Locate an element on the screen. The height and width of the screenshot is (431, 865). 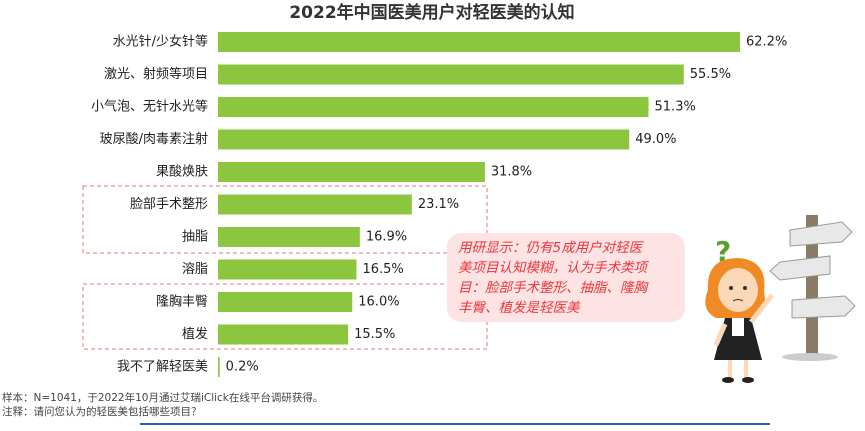
category-label: 我不了解轻医美 is located at coordinates (162, 367).